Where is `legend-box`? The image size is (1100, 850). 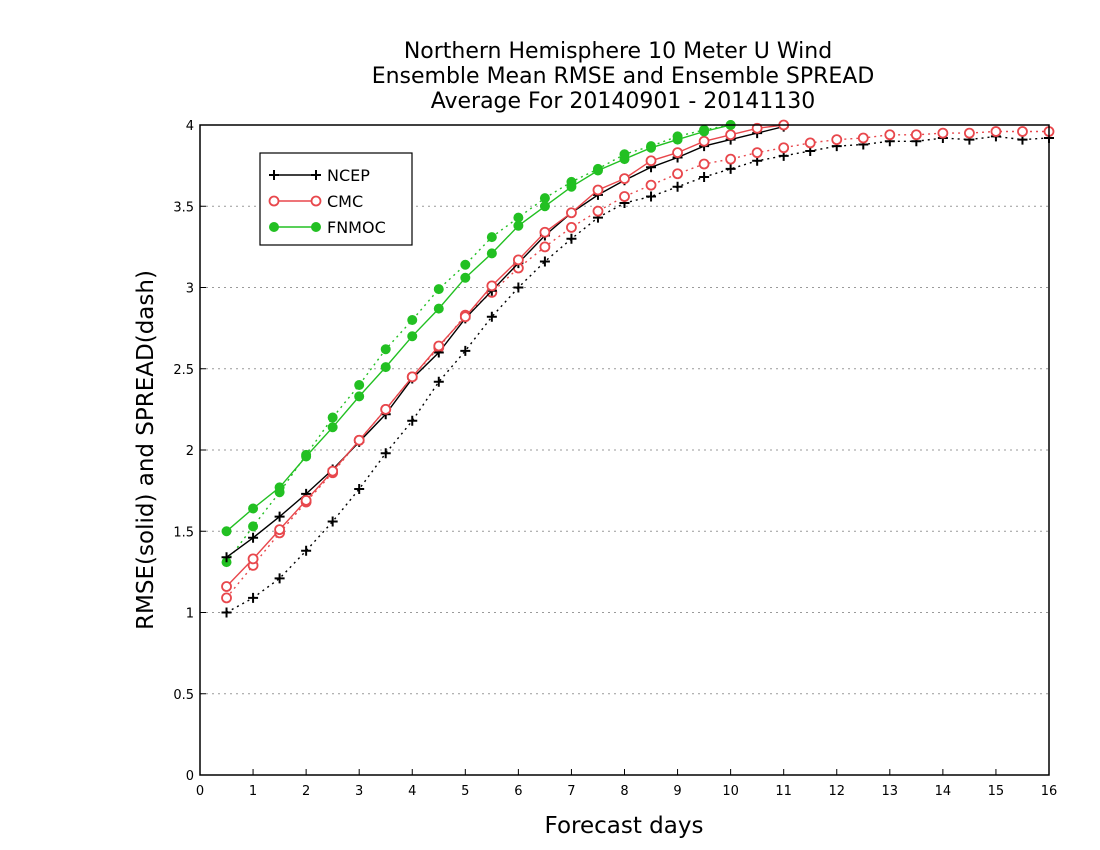 legend-box is located at coordinates (336, 199).